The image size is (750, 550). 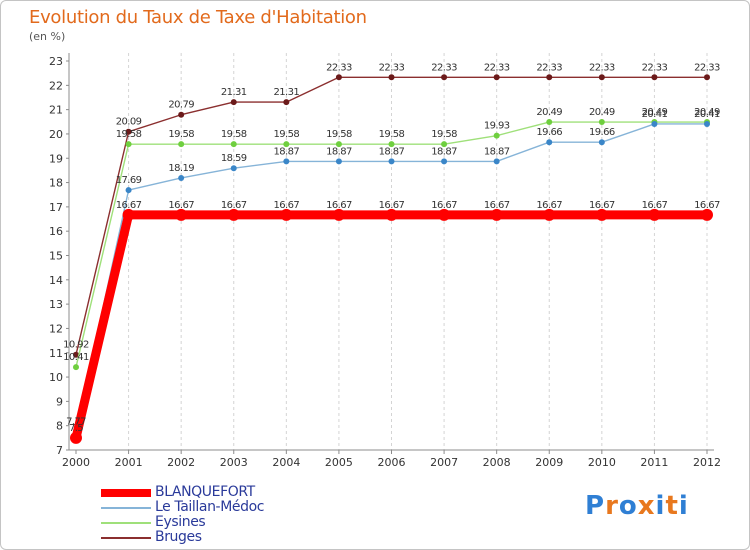 What do you see at coordinates (76, 345) in the screenshot?
I see `data-label: 10.92` at bounding box center [76, 345].